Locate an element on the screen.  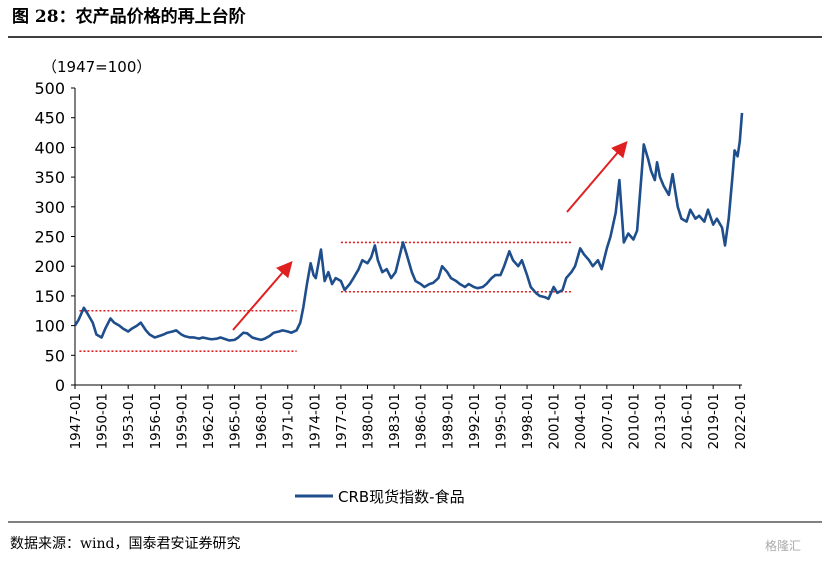
watermark: 格隆汇 is located at coordinates (783, 545).